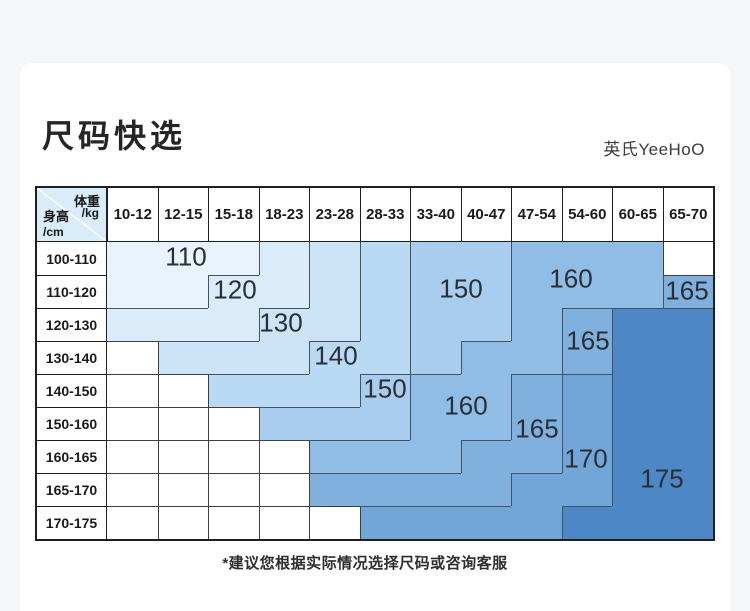 This screenshot has width=750, height=611. I want to click on weight-column-header: 40-47, so click(485, 215).